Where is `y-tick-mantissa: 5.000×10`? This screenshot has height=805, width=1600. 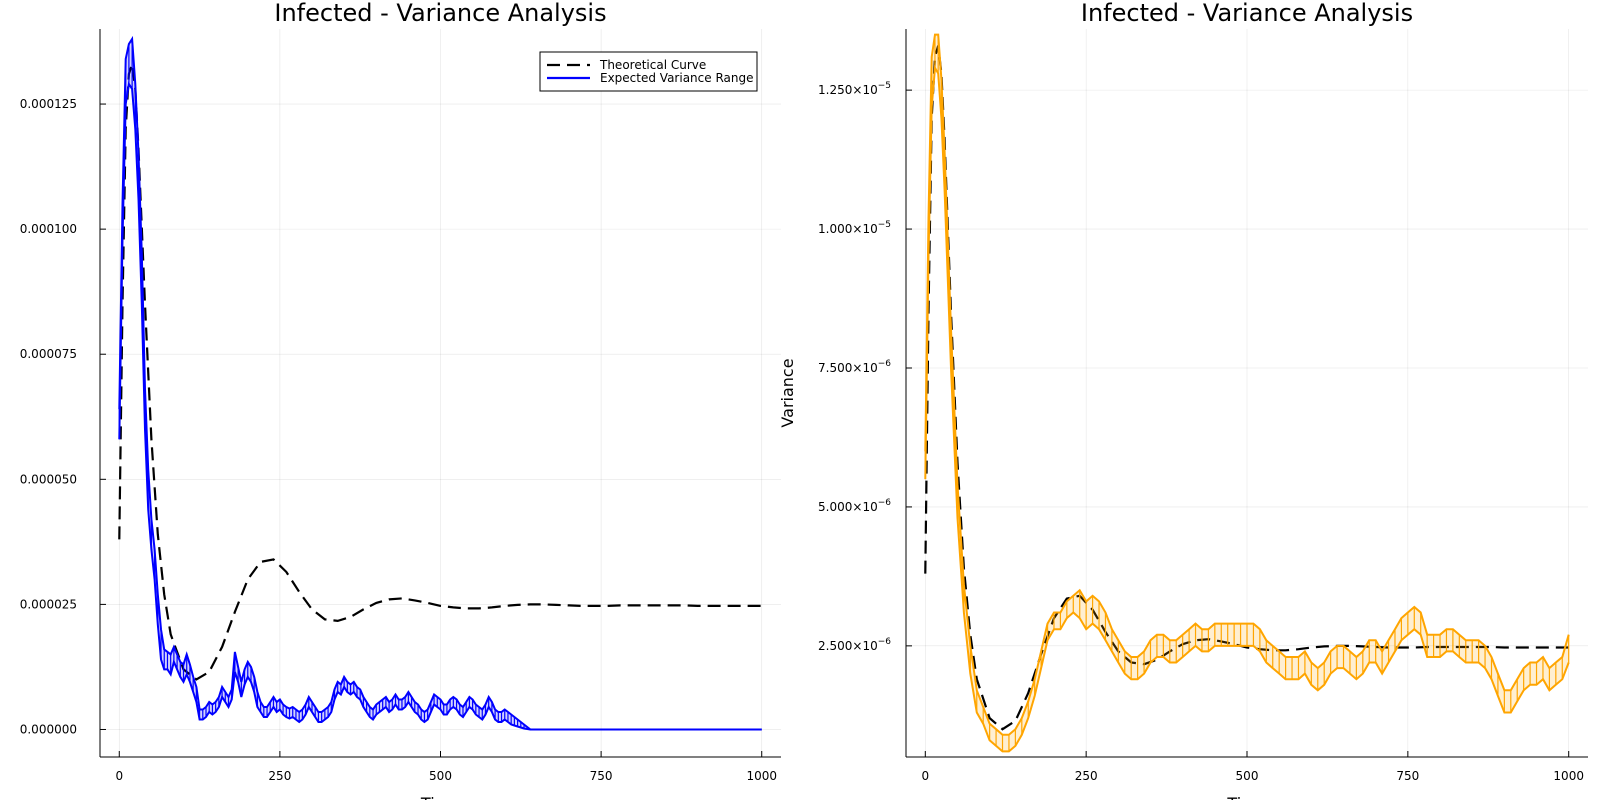 y-tick-mantissa: 5.000×10 is located at coordinates (848, 507).